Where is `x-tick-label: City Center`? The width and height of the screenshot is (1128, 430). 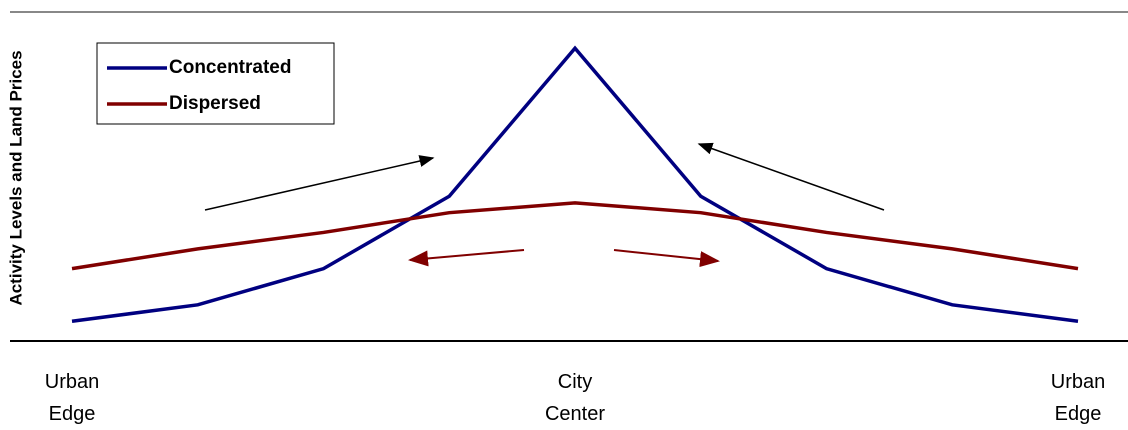
x-tick-label: City Center is located at coordinates (575, 398).